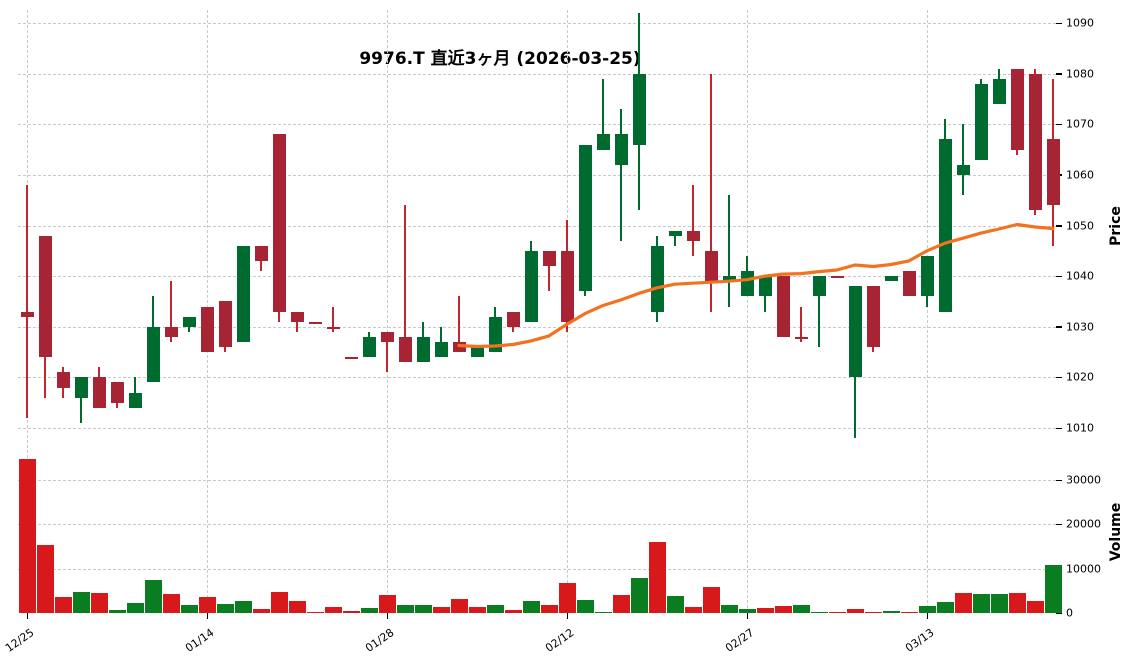  Describe the element at coordinates (1083, 524) in the screenshot. I see `volume-tick-label: 20000` at that location.